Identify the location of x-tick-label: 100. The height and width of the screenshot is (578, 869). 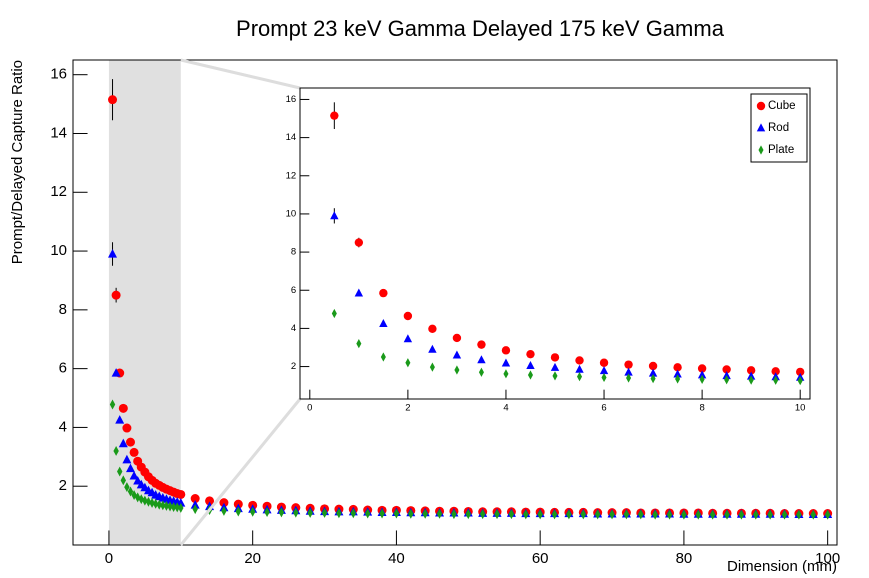
(827, 558).